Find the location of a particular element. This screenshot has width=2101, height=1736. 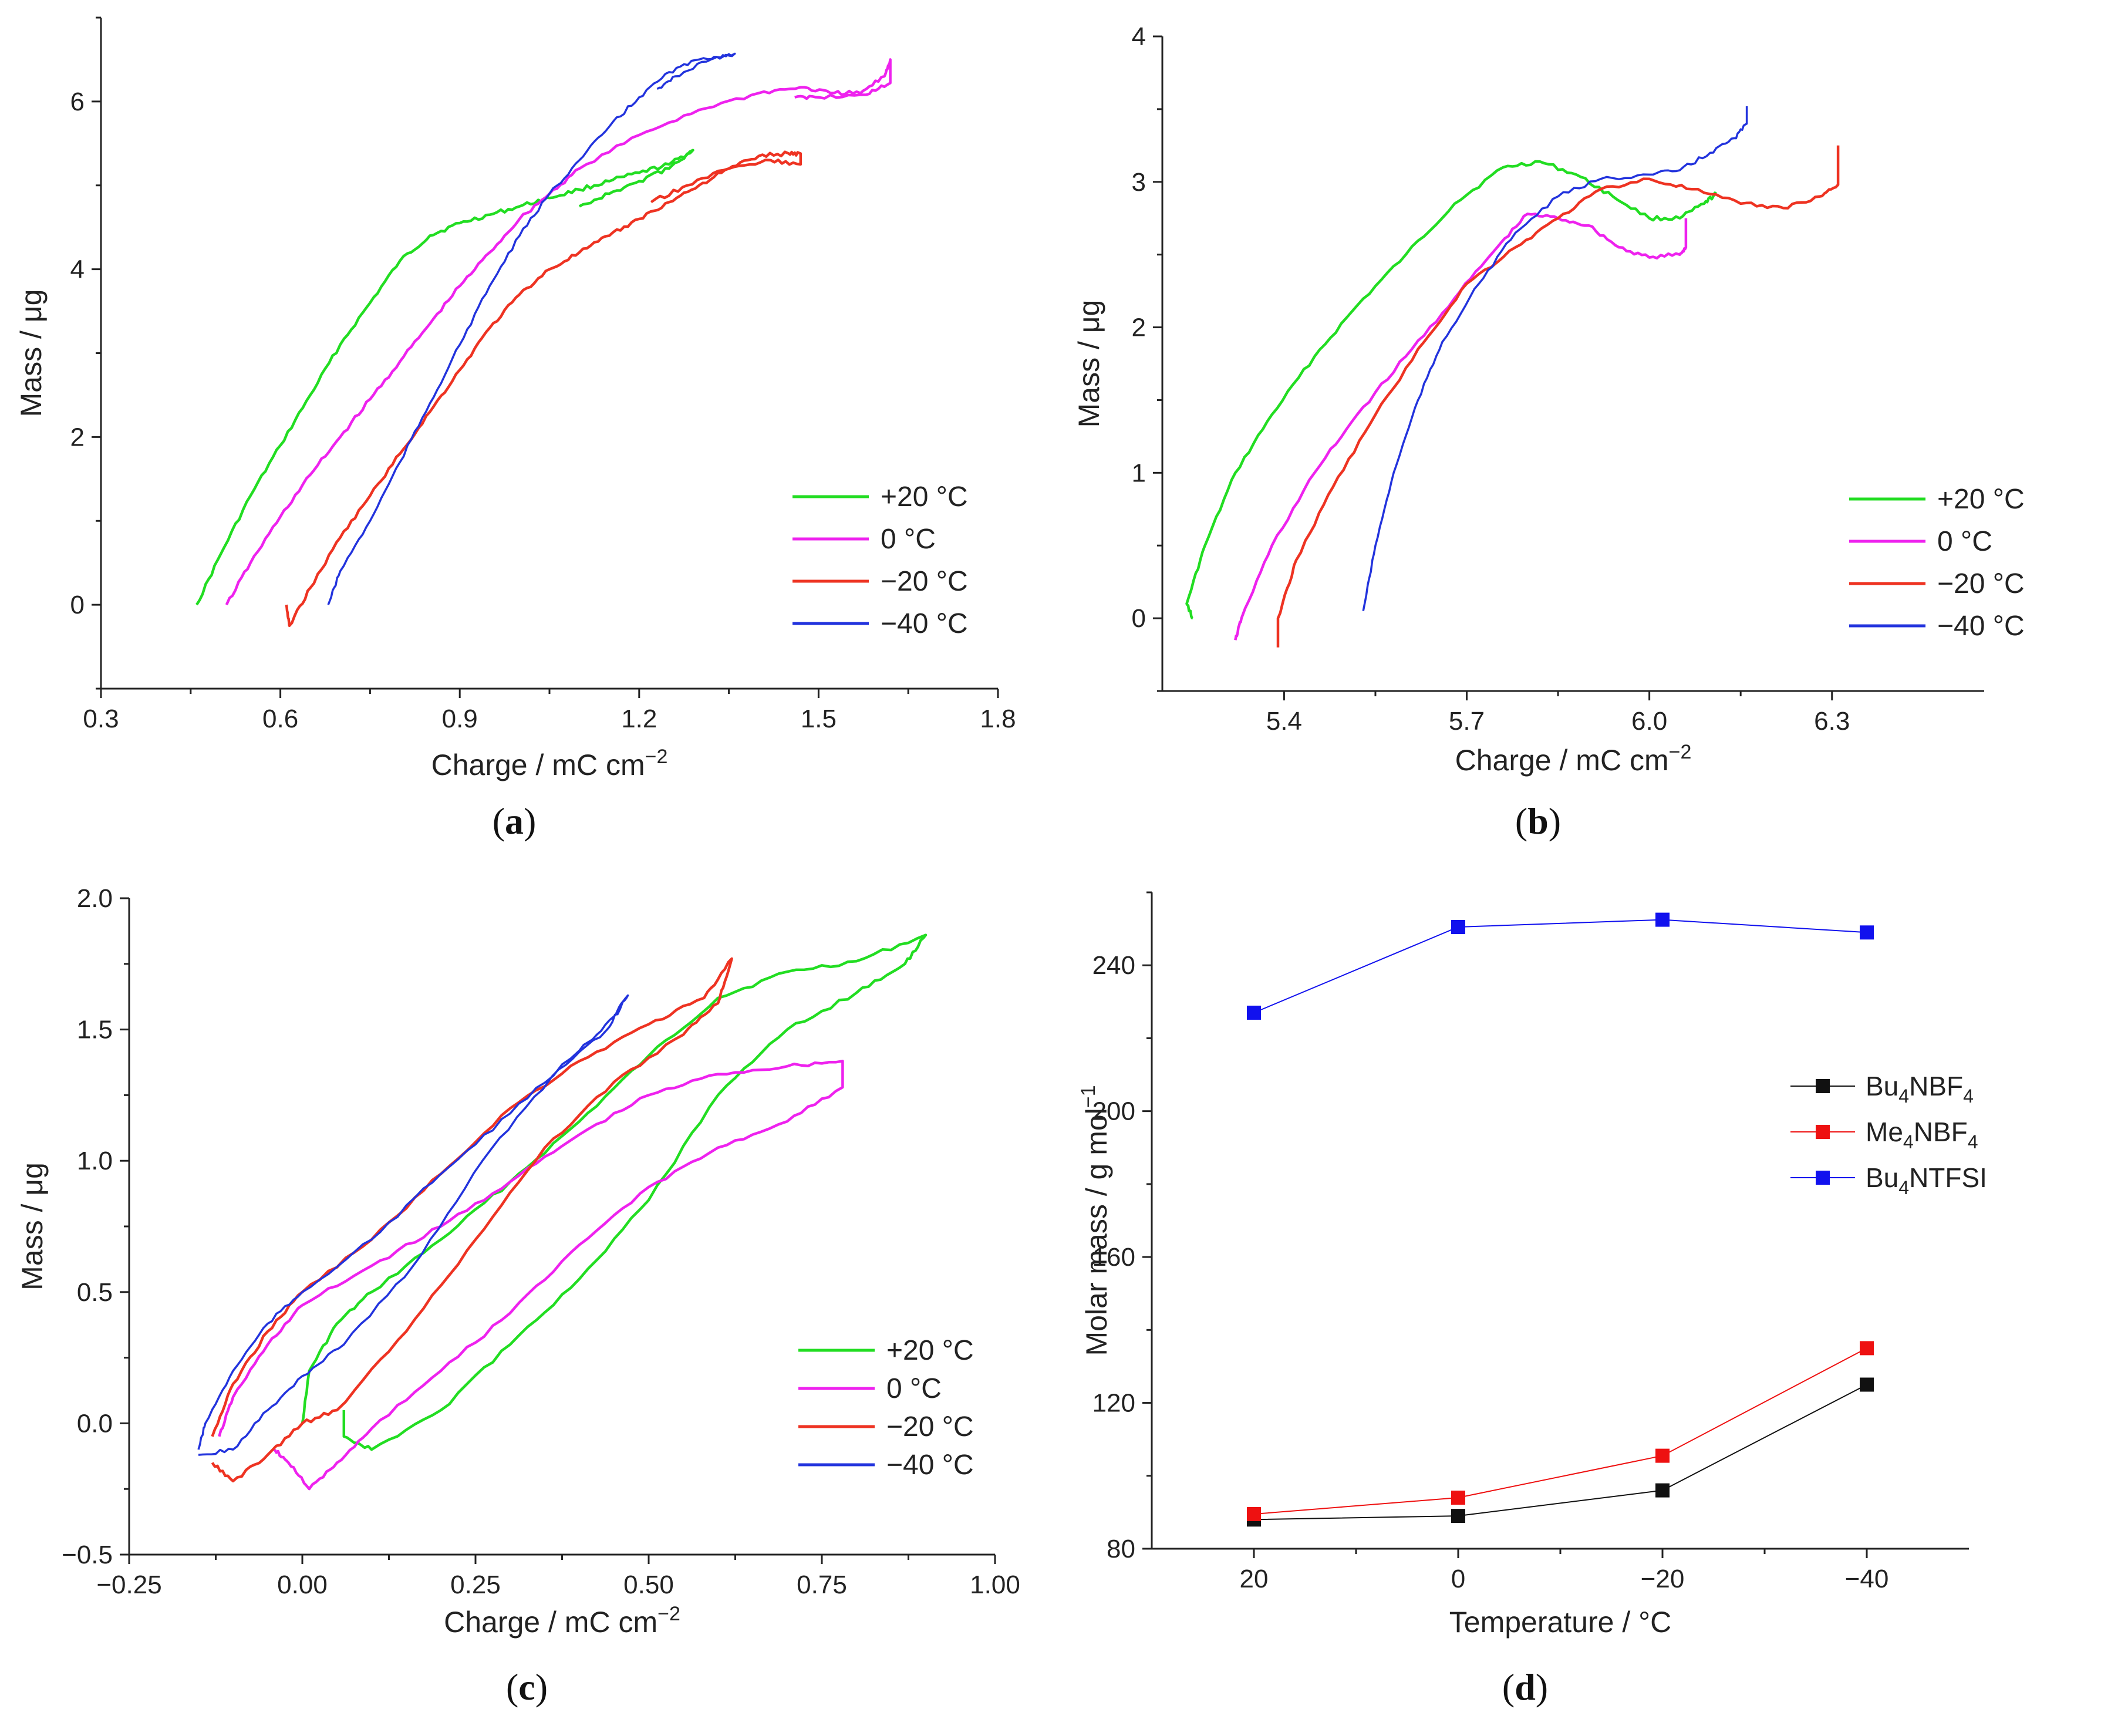

y-tick-label: 1.5 is located at coordinates (95, 1030).